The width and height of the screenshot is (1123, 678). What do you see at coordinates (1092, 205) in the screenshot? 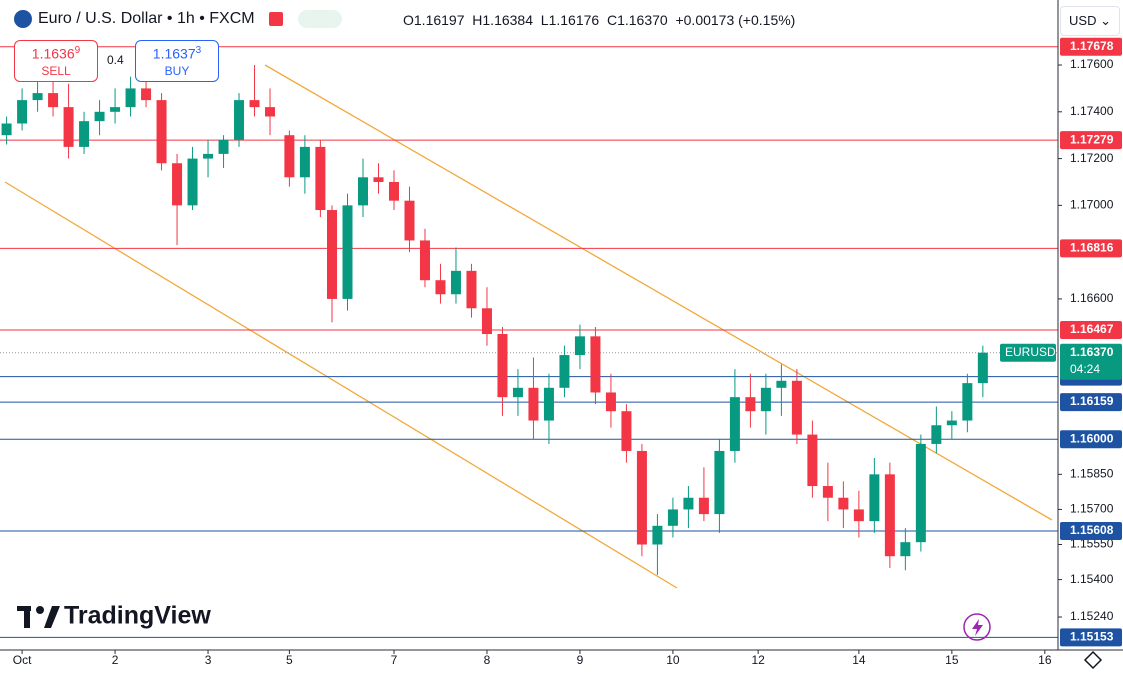
I see `y-tick-label: 1.17000` at bounding box center [1092, 205].